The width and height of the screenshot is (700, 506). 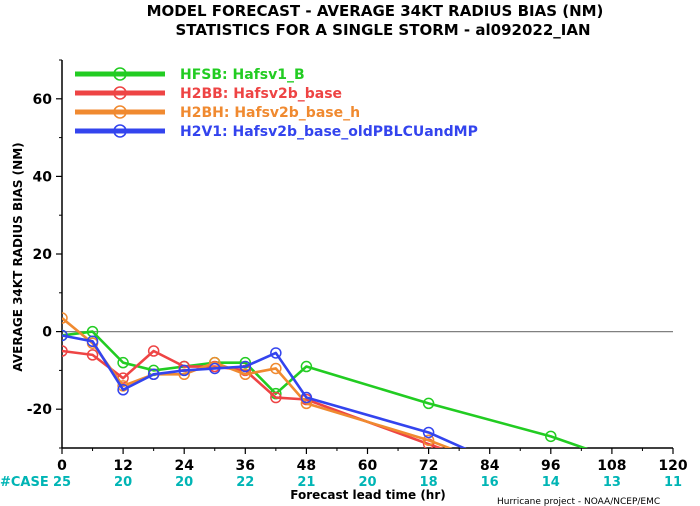 What do you see at coordinates (429, 482) in the screenshot?
I see `case-count: 18` at bounding box center [429, 482].